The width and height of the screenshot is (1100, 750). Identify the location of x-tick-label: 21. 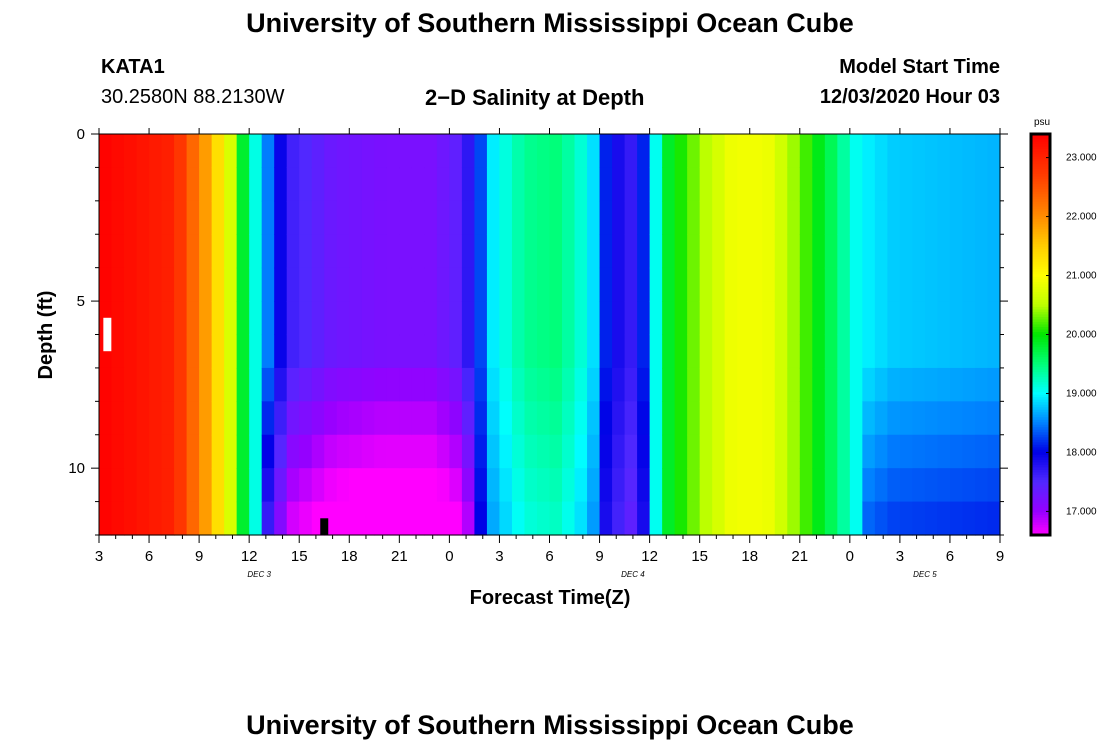
(799, 556).